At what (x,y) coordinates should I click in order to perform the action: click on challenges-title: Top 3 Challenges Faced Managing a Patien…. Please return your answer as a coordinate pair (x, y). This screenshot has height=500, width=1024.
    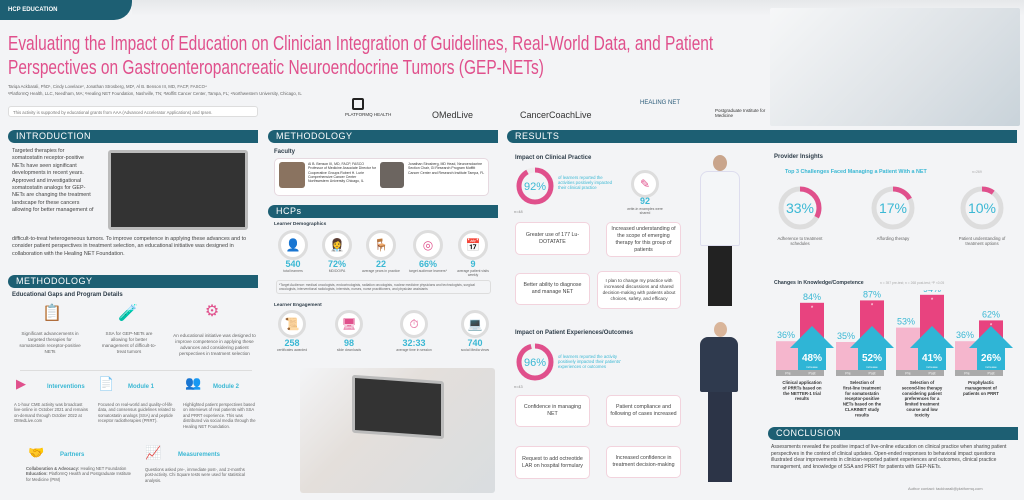
    Looking at the image, I should click on (856, 172).